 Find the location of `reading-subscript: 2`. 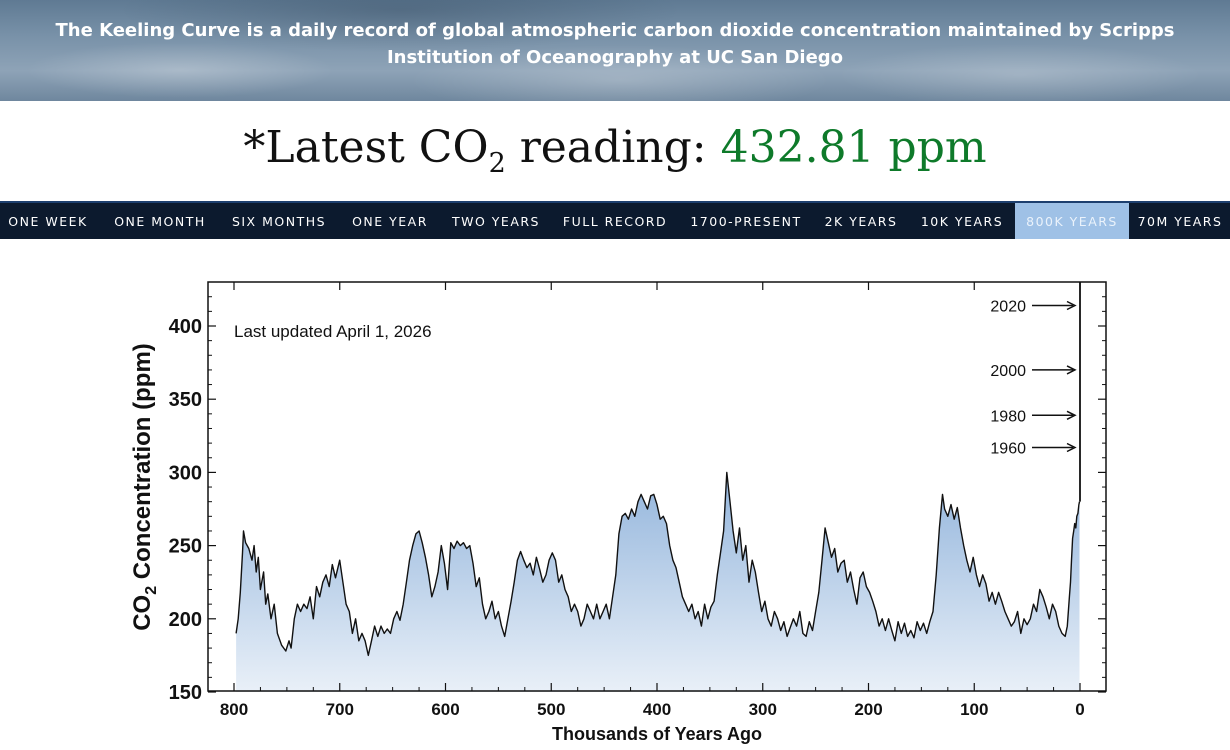

reading-subscript: 2 is located at coordinates (497, 163).